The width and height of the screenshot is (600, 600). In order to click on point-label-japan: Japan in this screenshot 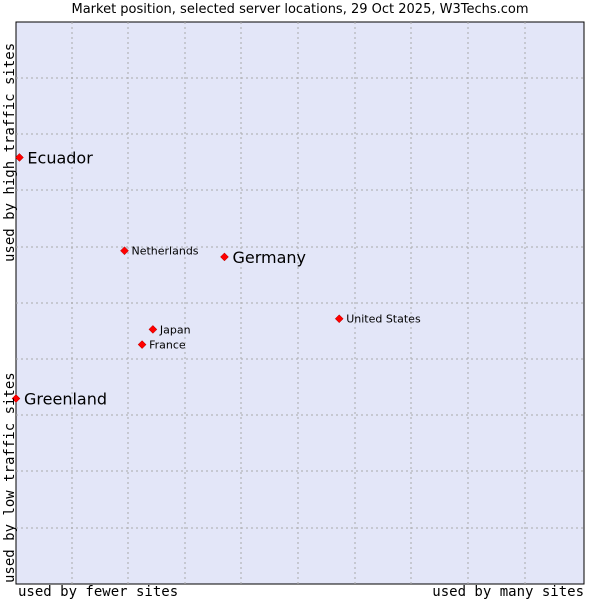, I will do `click(175, 329)`.